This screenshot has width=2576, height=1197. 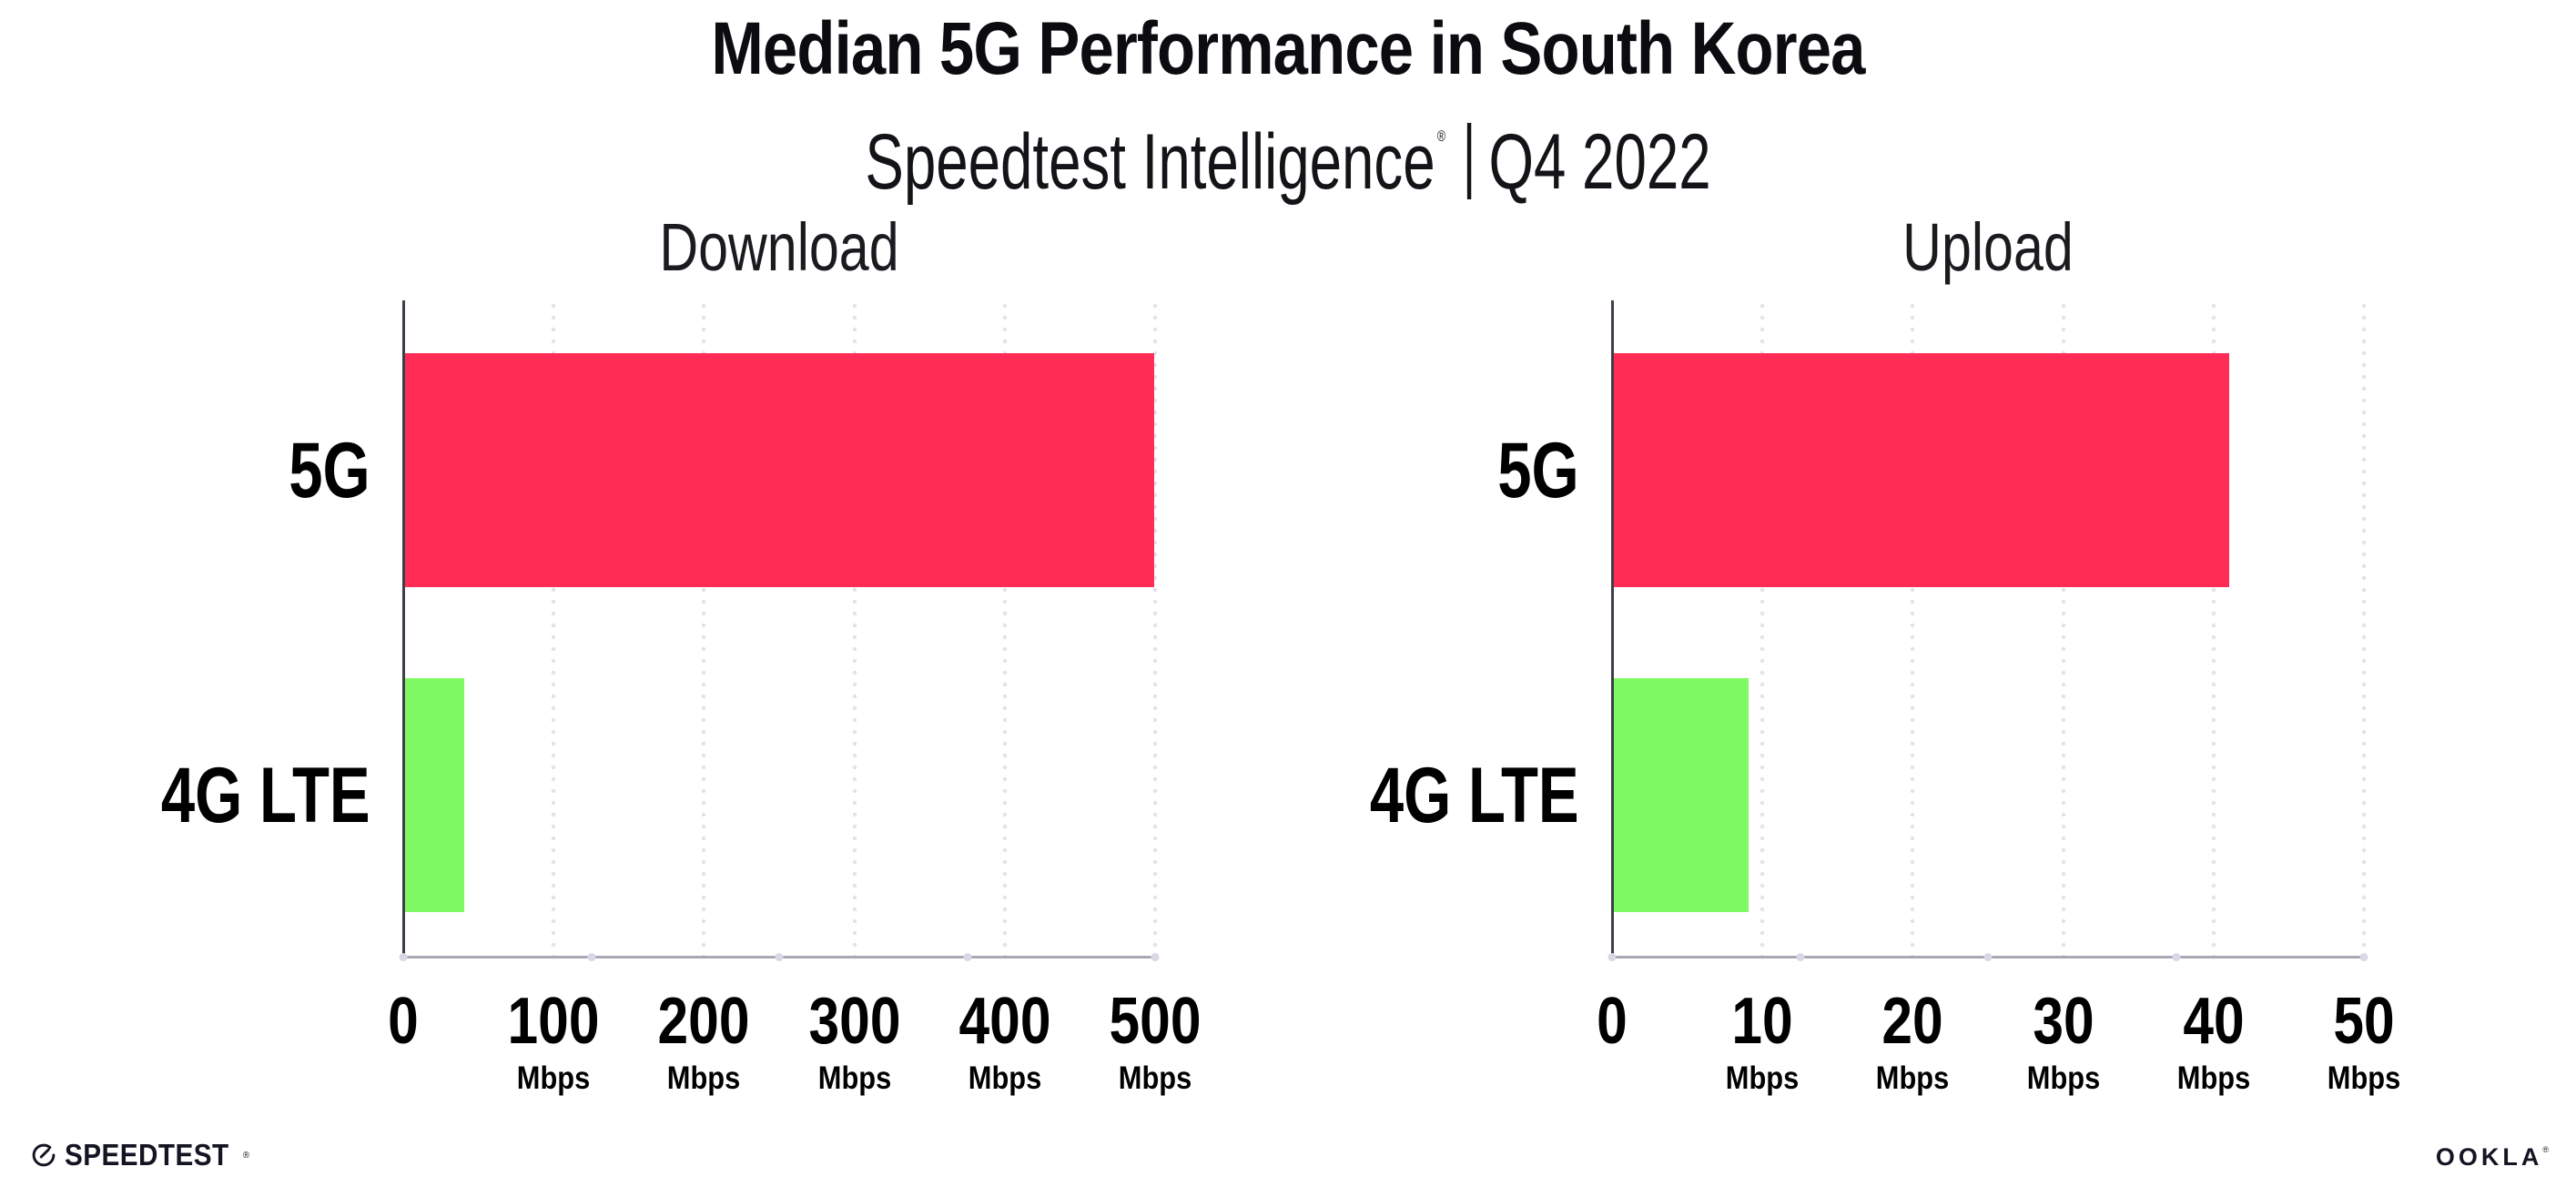 What do you see at coordinates (403, 630) in the screenshot?
I see `download-y-axis-line` at bounding box center [403, 630].